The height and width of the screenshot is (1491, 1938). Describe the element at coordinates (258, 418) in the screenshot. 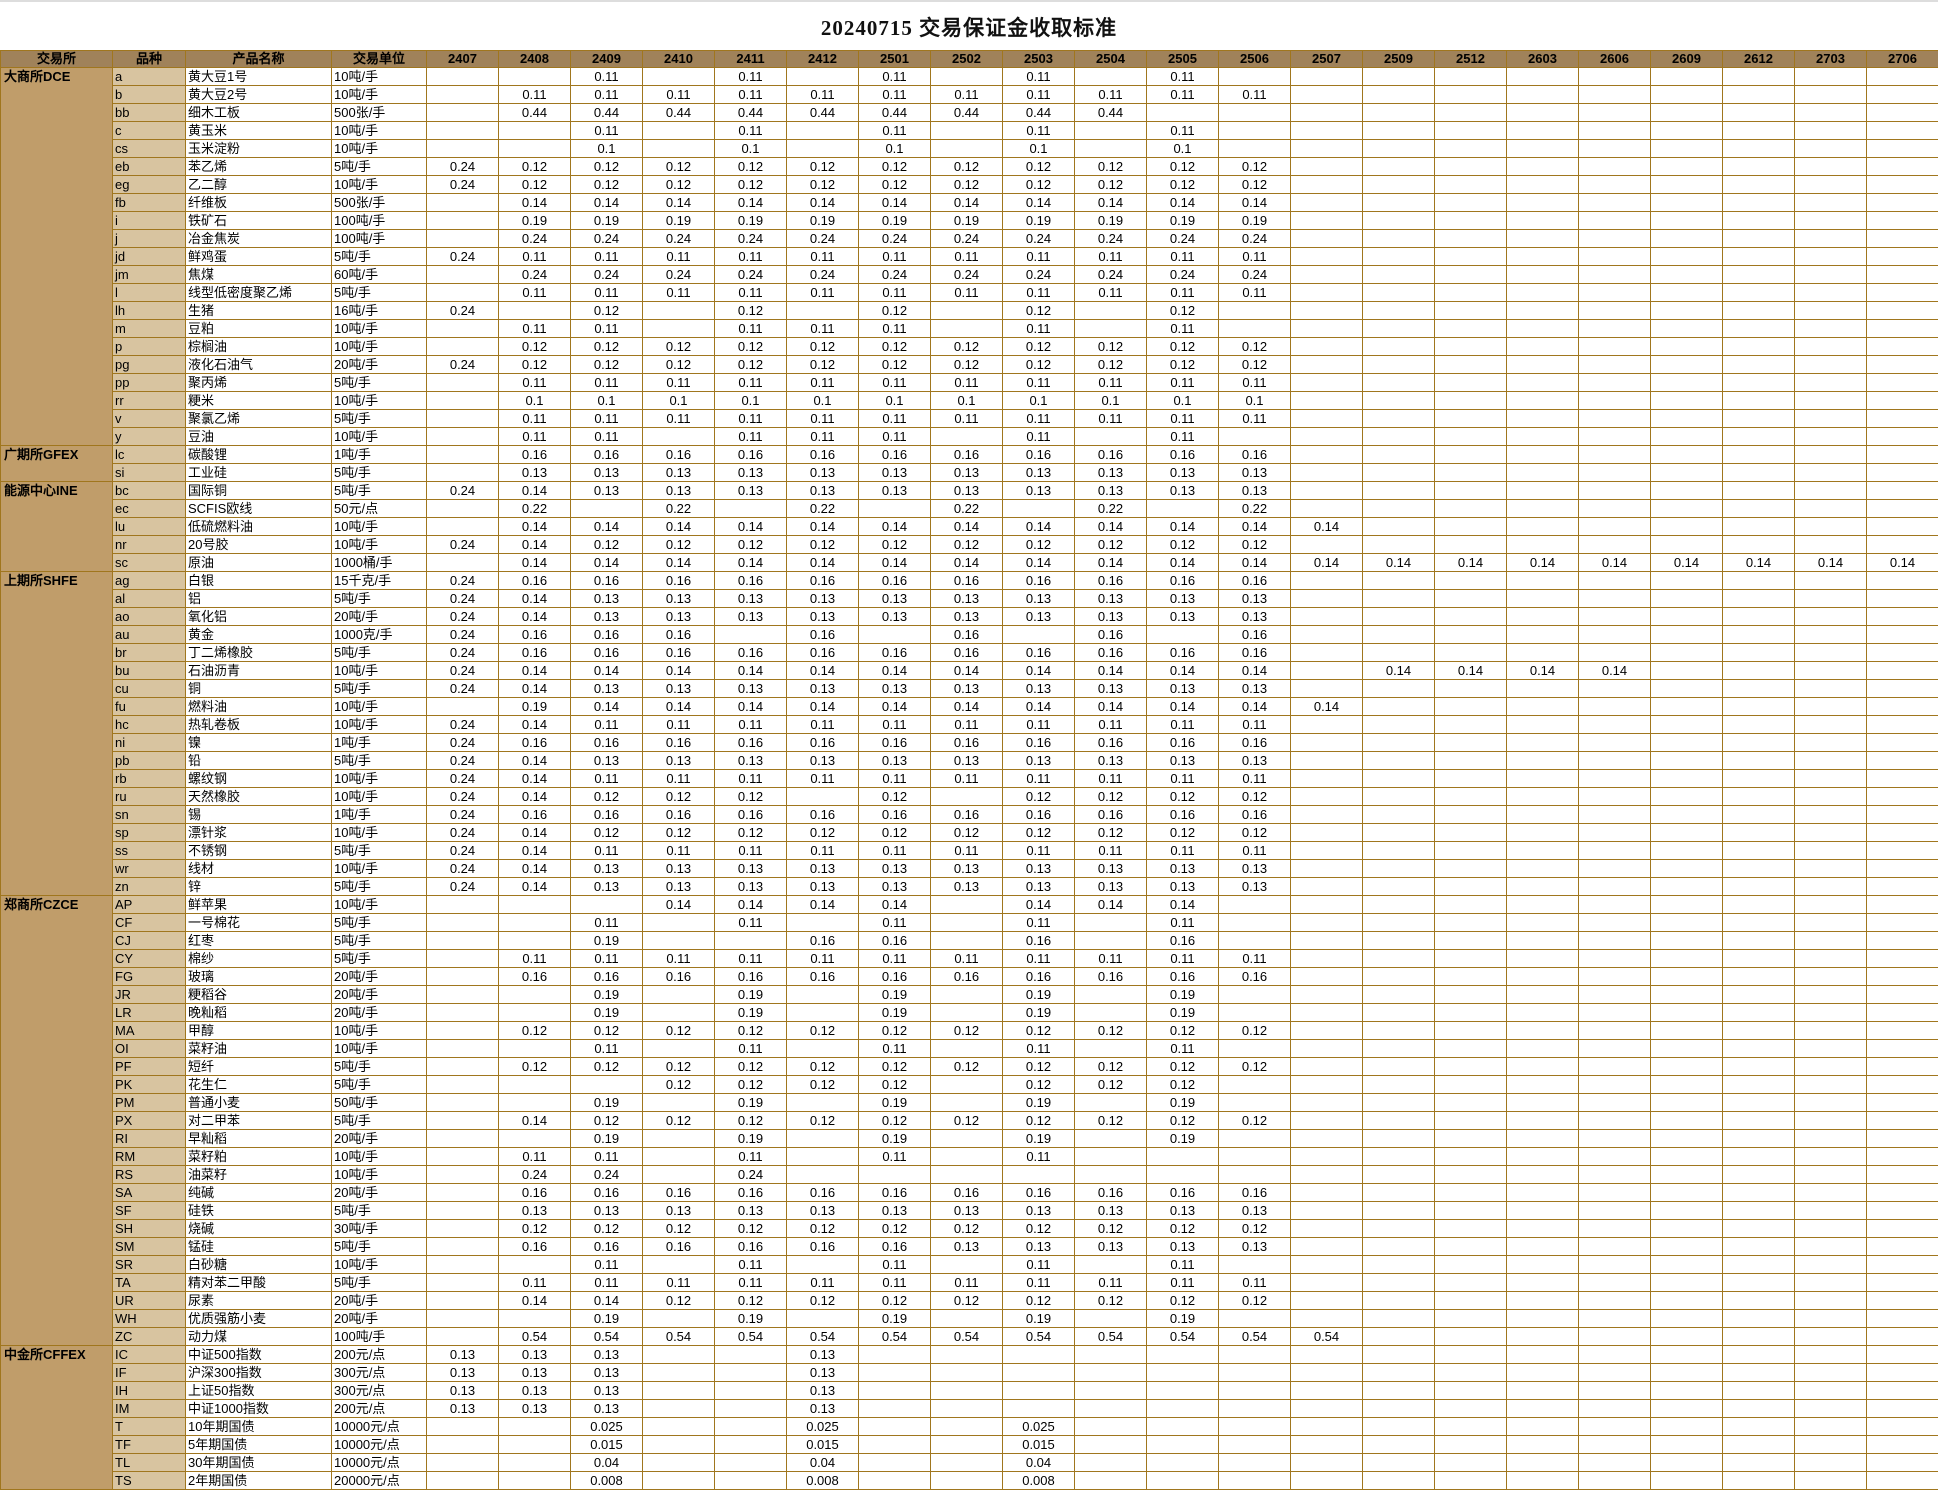

I see `product-name-cell: 聚氯乙烯` at that location.